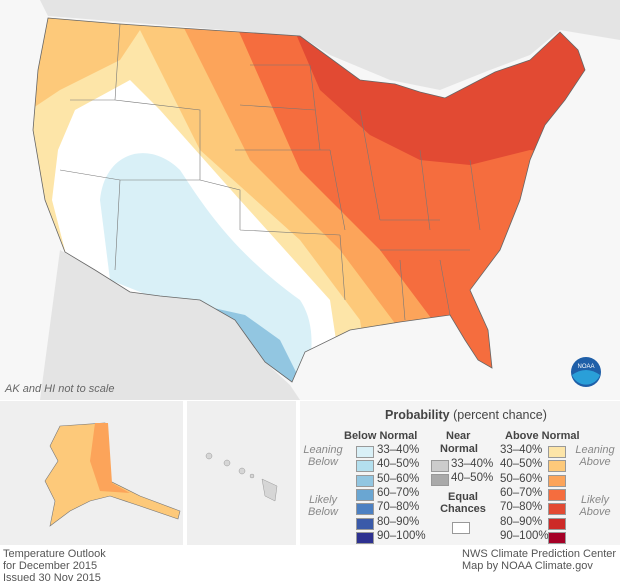 This screenshot has width=620, height=585. Describe the element at coordinates (527, 566) in the screenshot. I see `footer-credit: Map by NOAA Climate.gov` at that location.